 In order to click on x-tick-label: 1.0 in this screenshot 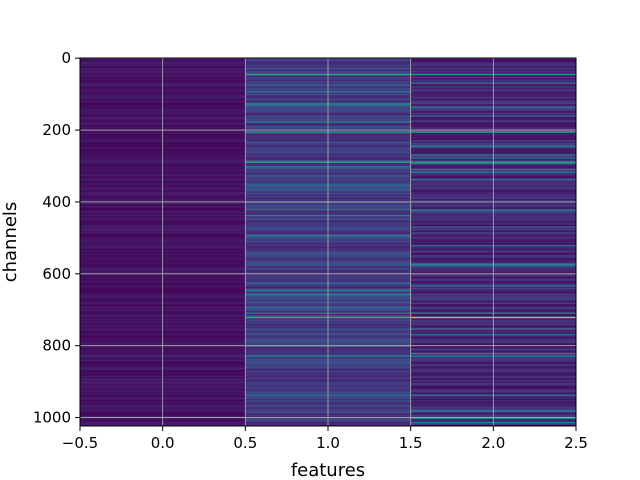, I will do `click(328, 443)`.